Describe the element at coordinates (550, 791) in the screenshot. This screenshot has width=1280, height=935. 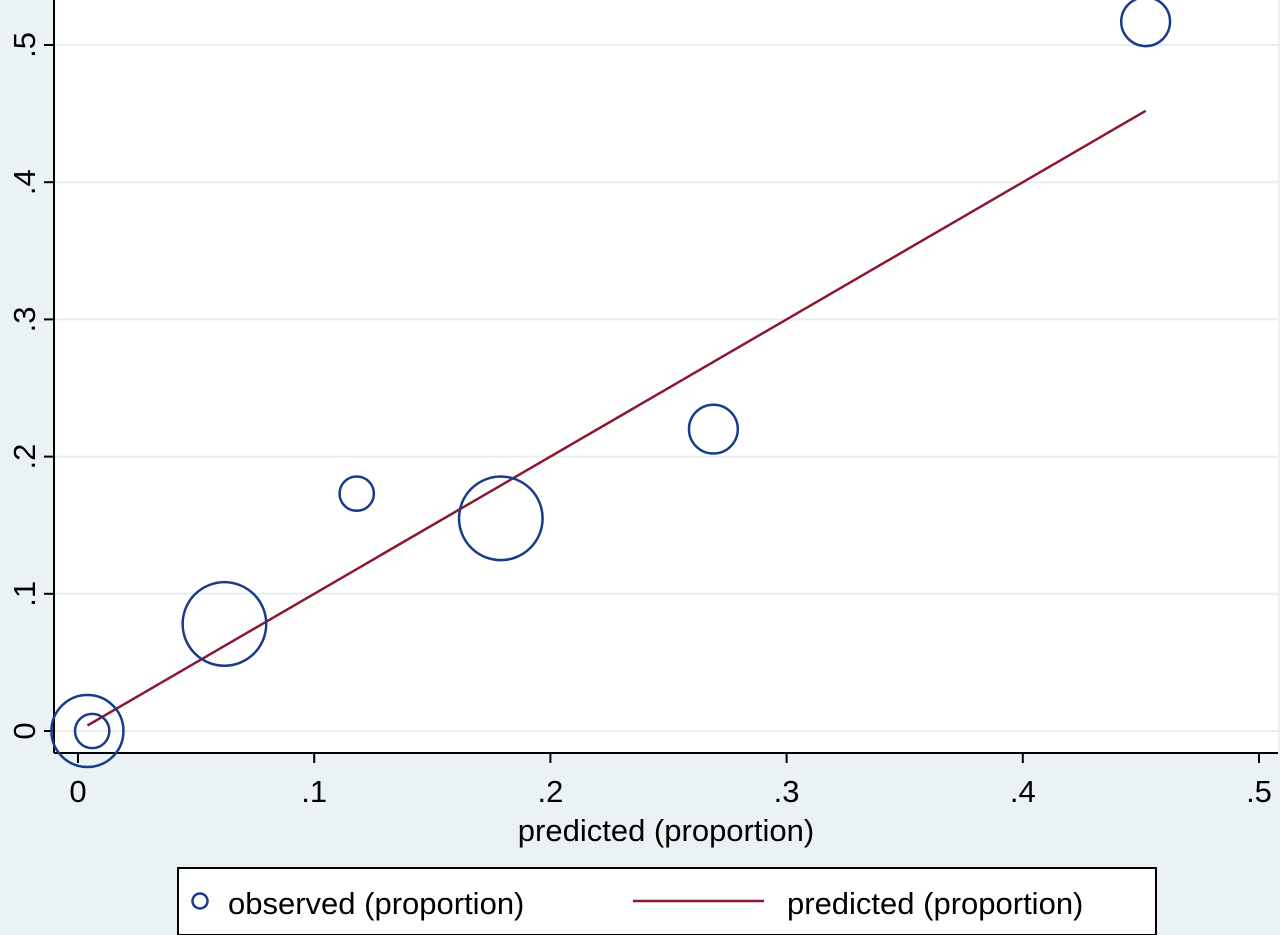
I see `x-tick-label: .2` at that location.